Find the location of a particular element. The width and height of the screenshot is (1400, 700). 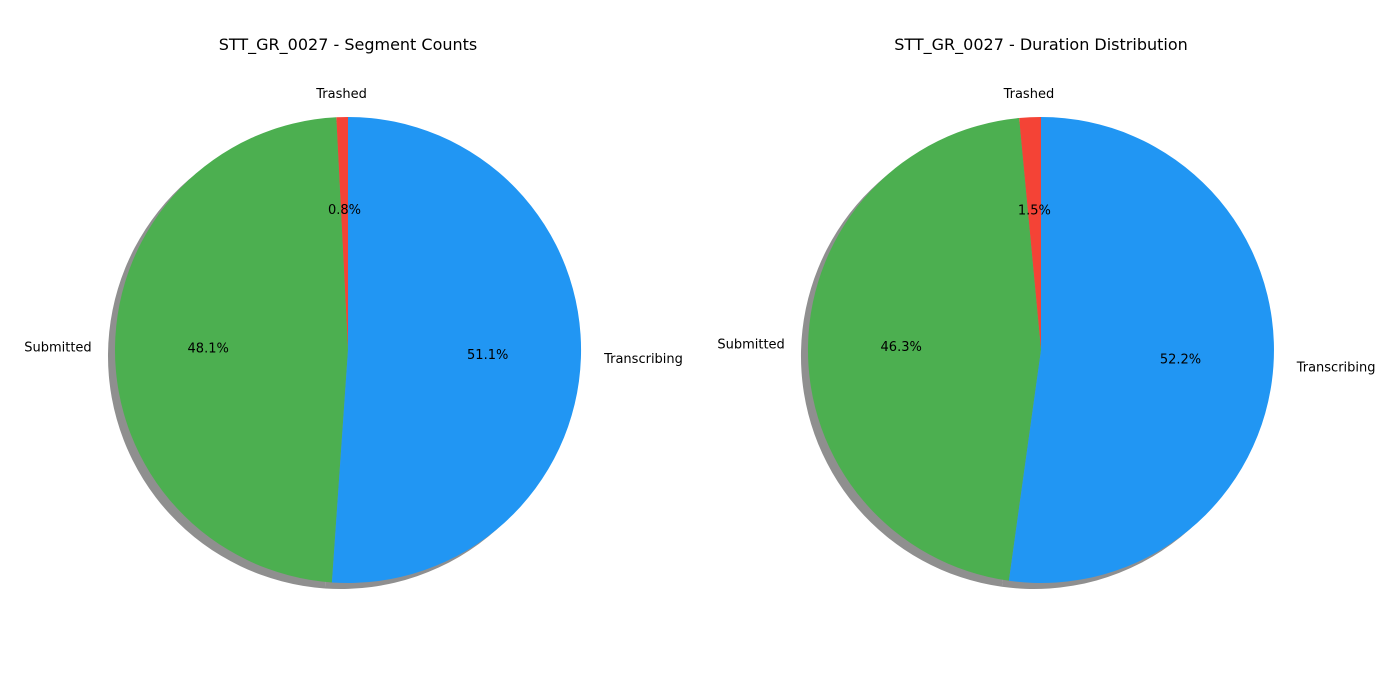

pct-label-transcribing: 51.1% is located at coordinates (487, 355).